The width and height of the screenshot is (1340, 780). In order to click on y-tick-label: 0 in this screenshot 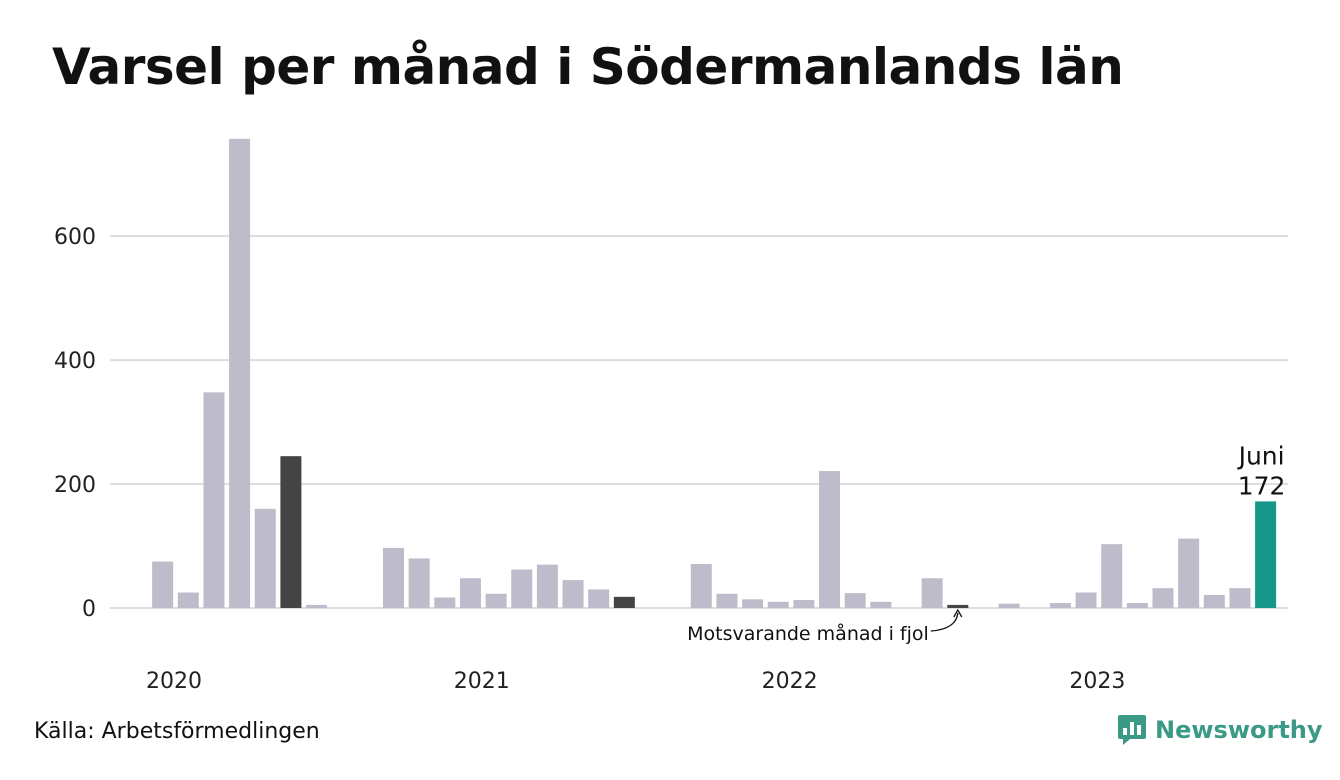, I will do `click(89, 609)`.